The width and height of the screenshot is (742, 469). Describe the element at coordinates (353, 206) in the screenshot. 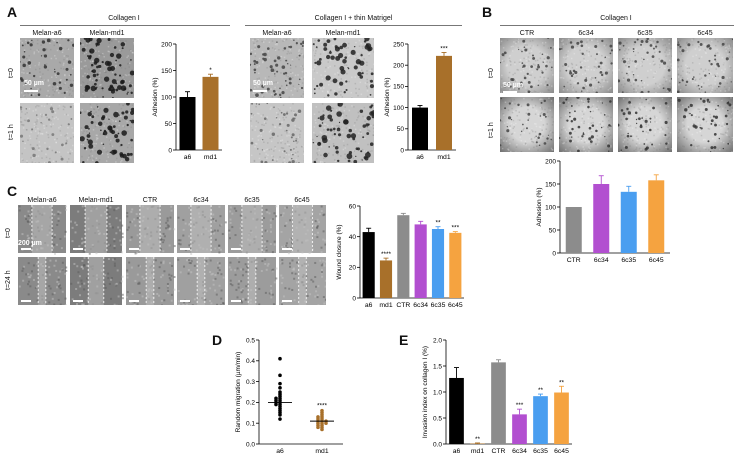

I see `y-tick-label: 60` at that location.